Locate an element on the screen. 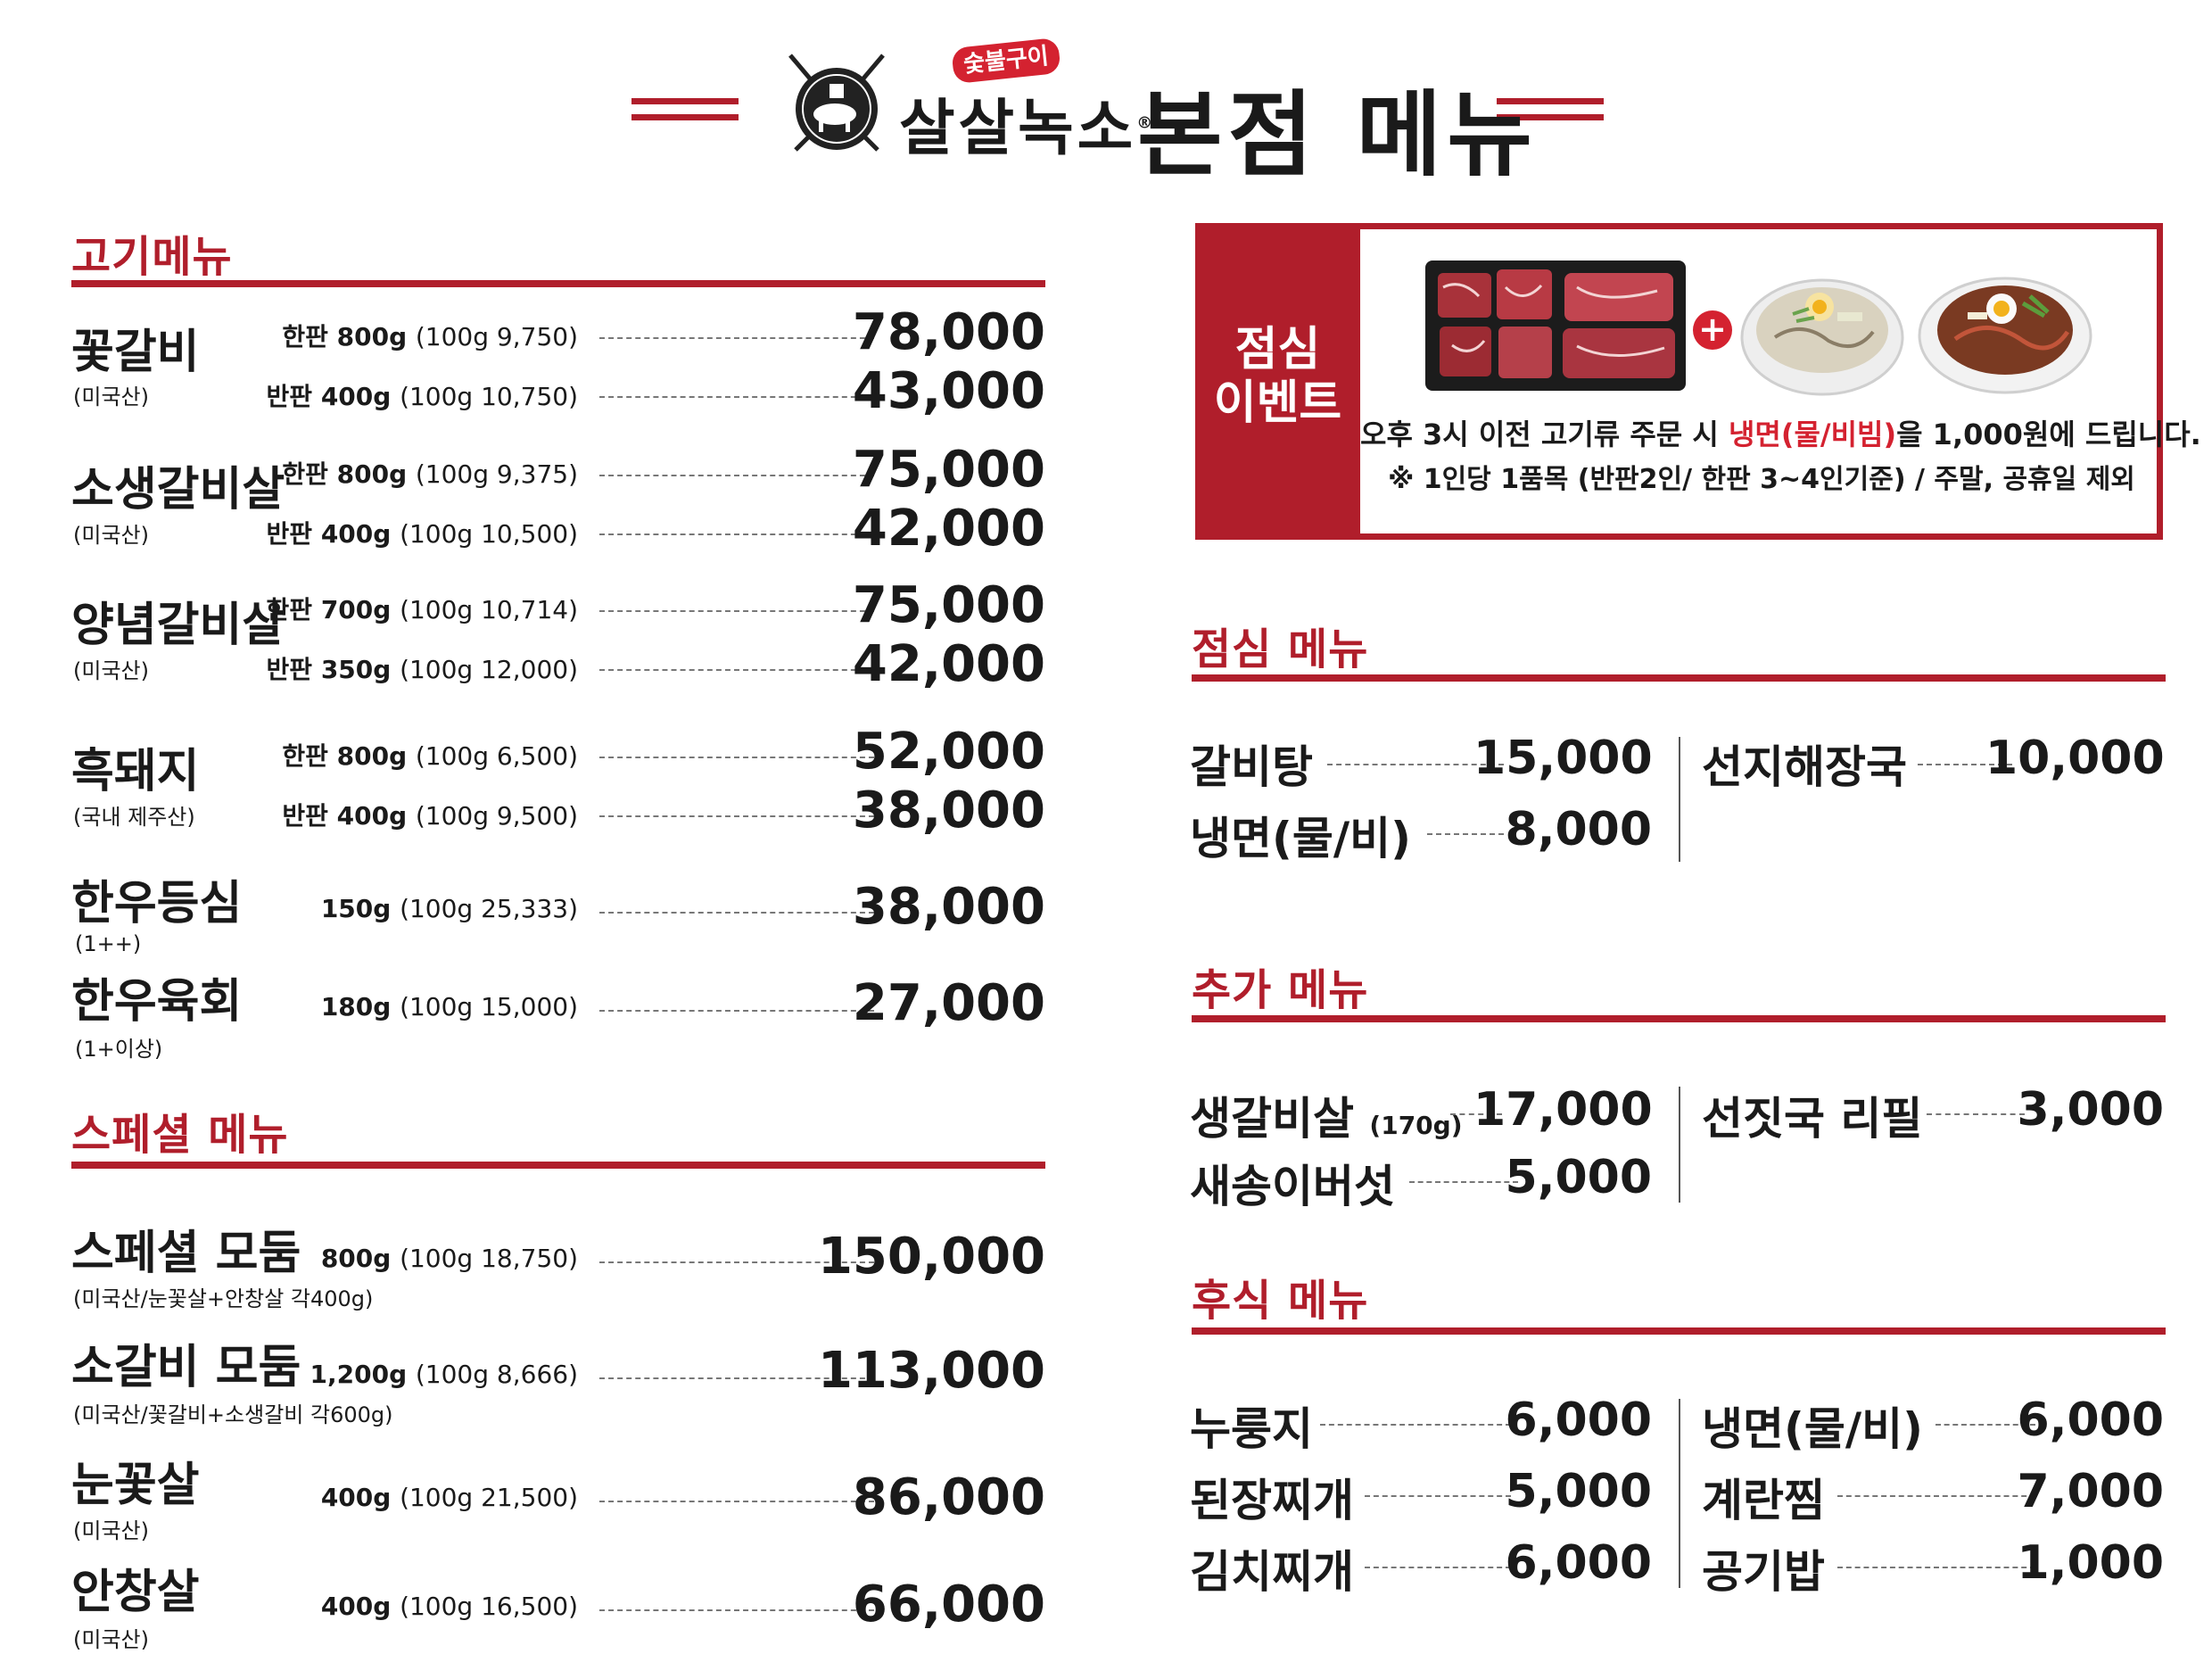 The image size is (2212, 1654). menu-item-detail: 반판 400g (100g 10,750) is located at coordinates (422, 396).